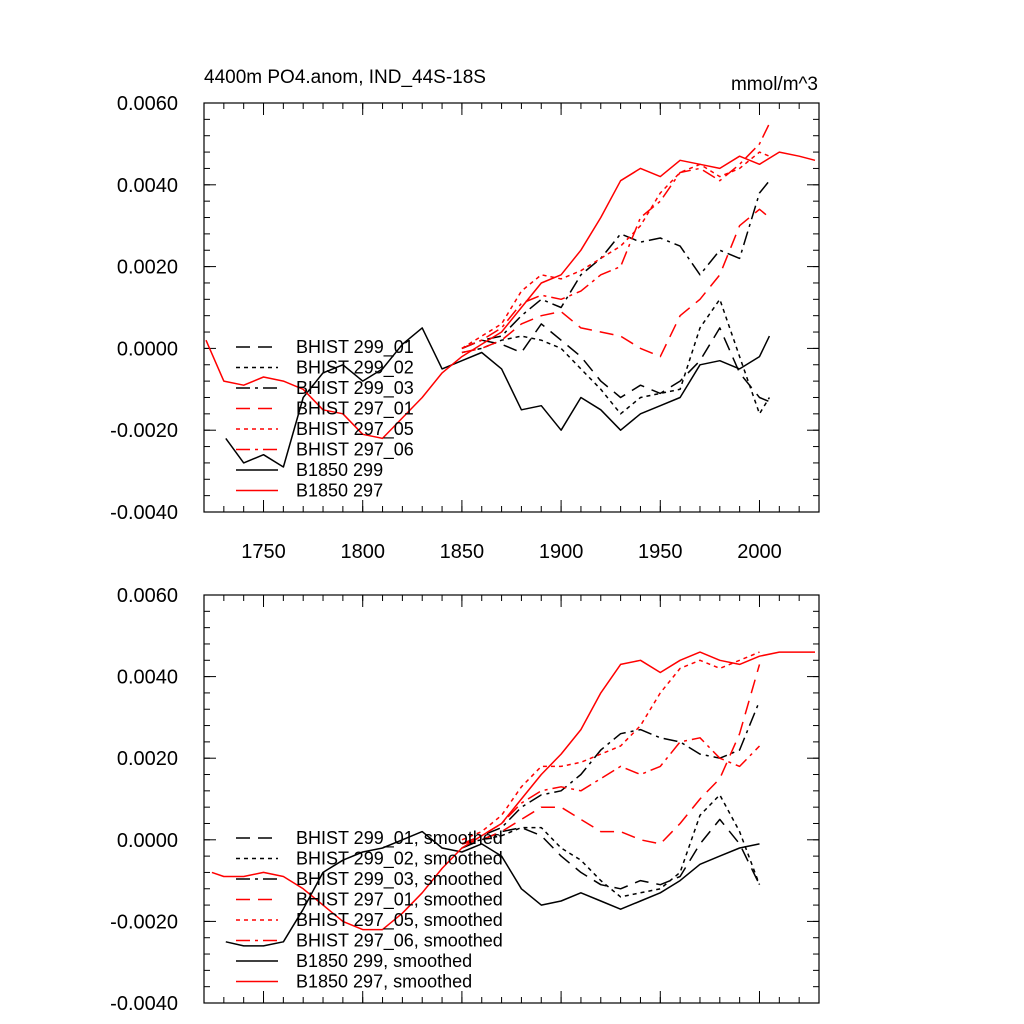 The height and width of the screenshot is (1024, 1024). Describe the element at coordinates (339, 470) in the screenshot. I see `legend-label: B1850 299` at that location.